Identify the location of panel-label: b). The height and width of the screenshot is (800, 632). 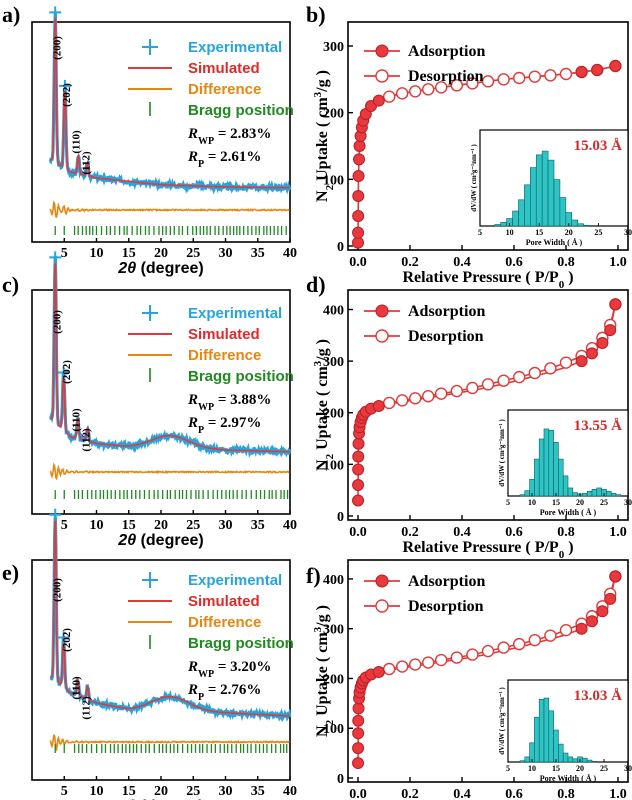
(316, 14).